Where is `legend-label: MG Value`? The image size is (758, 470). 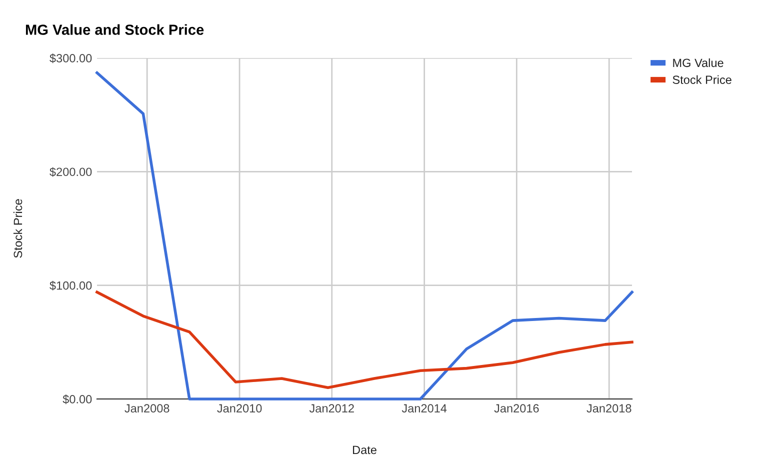
legend-label: MG Value is located at coordinates (698, 63).